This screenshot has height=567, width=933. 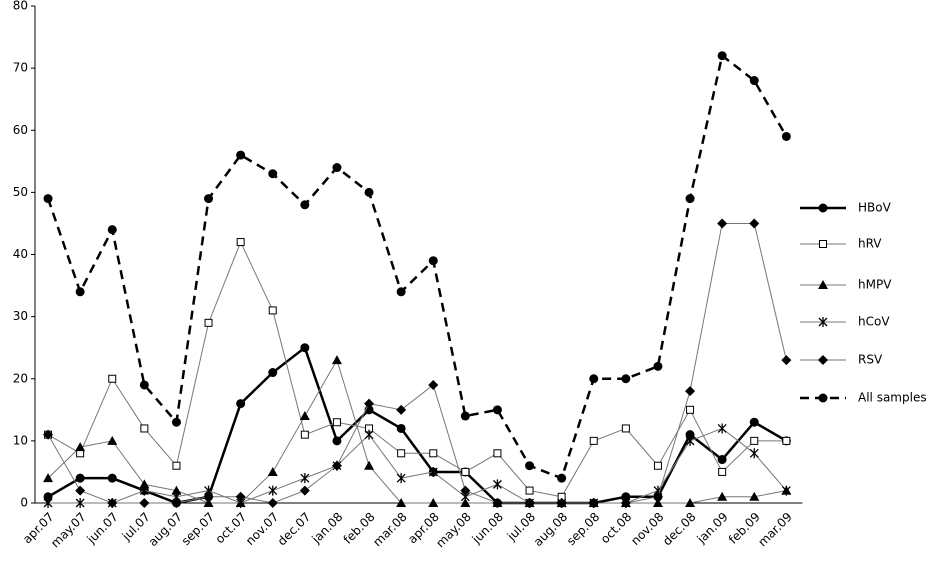 I want to click on y-tick-label: 40, so click(x=20, y=254).